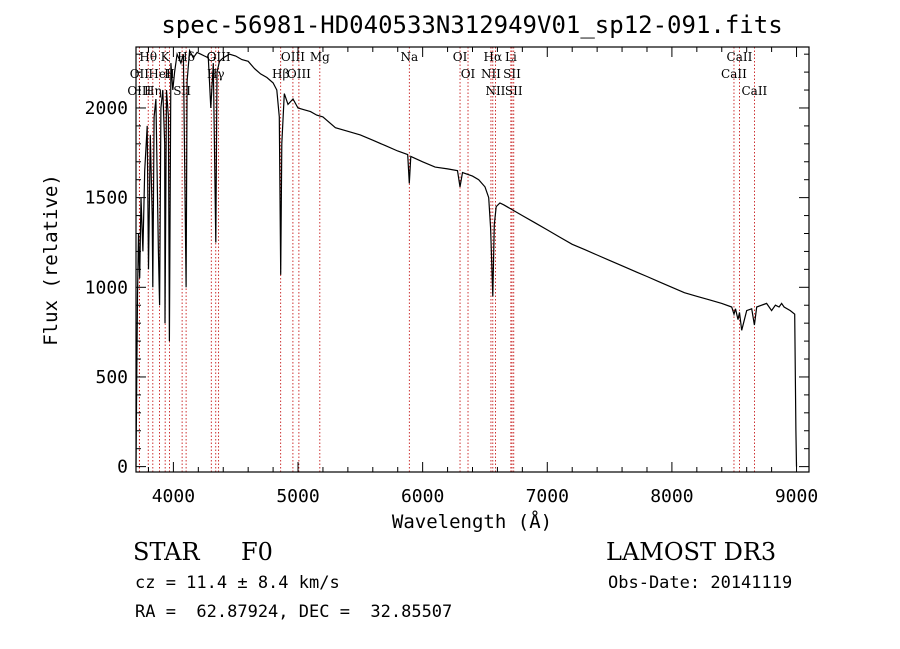 The image size is (900, 649). What do you see at coordinates (472, 521) in the screenshot?
I see `x-axis-label: Wavelength (Å)` at bounding box center [472, 521].